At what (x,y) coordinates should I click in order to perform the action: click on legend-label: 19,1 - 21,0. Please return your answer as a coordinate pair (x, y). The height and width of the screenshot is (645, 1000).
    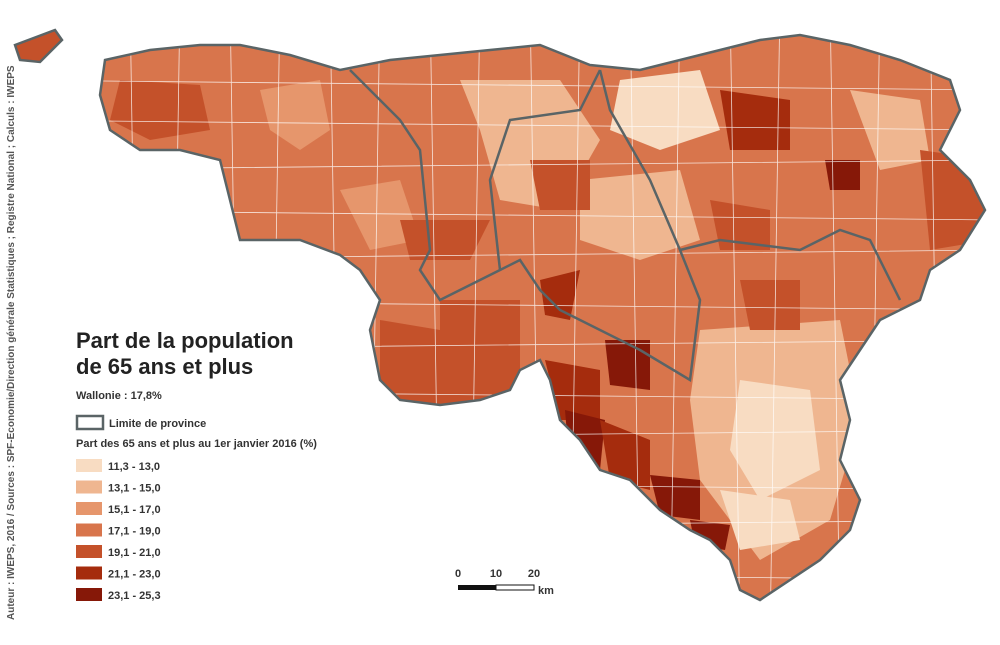
    Looking at the image, I should click on (134, 553).